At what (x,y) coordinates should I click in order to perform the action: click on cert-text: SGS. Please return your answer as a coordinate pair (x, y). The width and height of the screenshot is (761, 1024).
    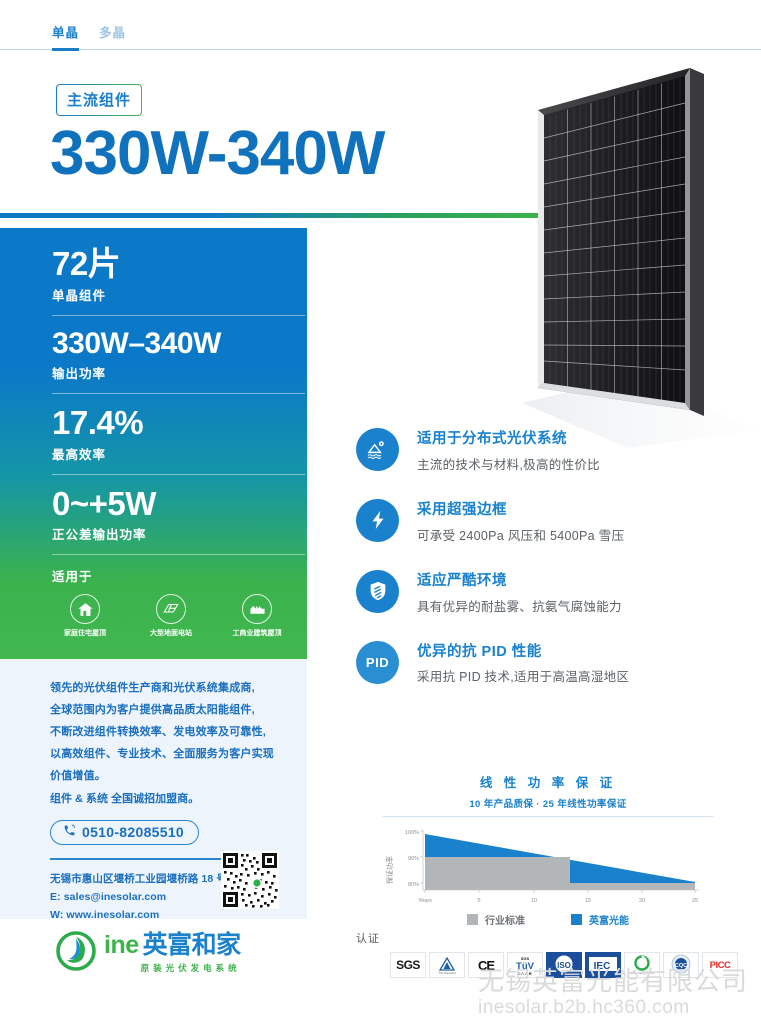
    Looking at the image, I should click on (408, 965).